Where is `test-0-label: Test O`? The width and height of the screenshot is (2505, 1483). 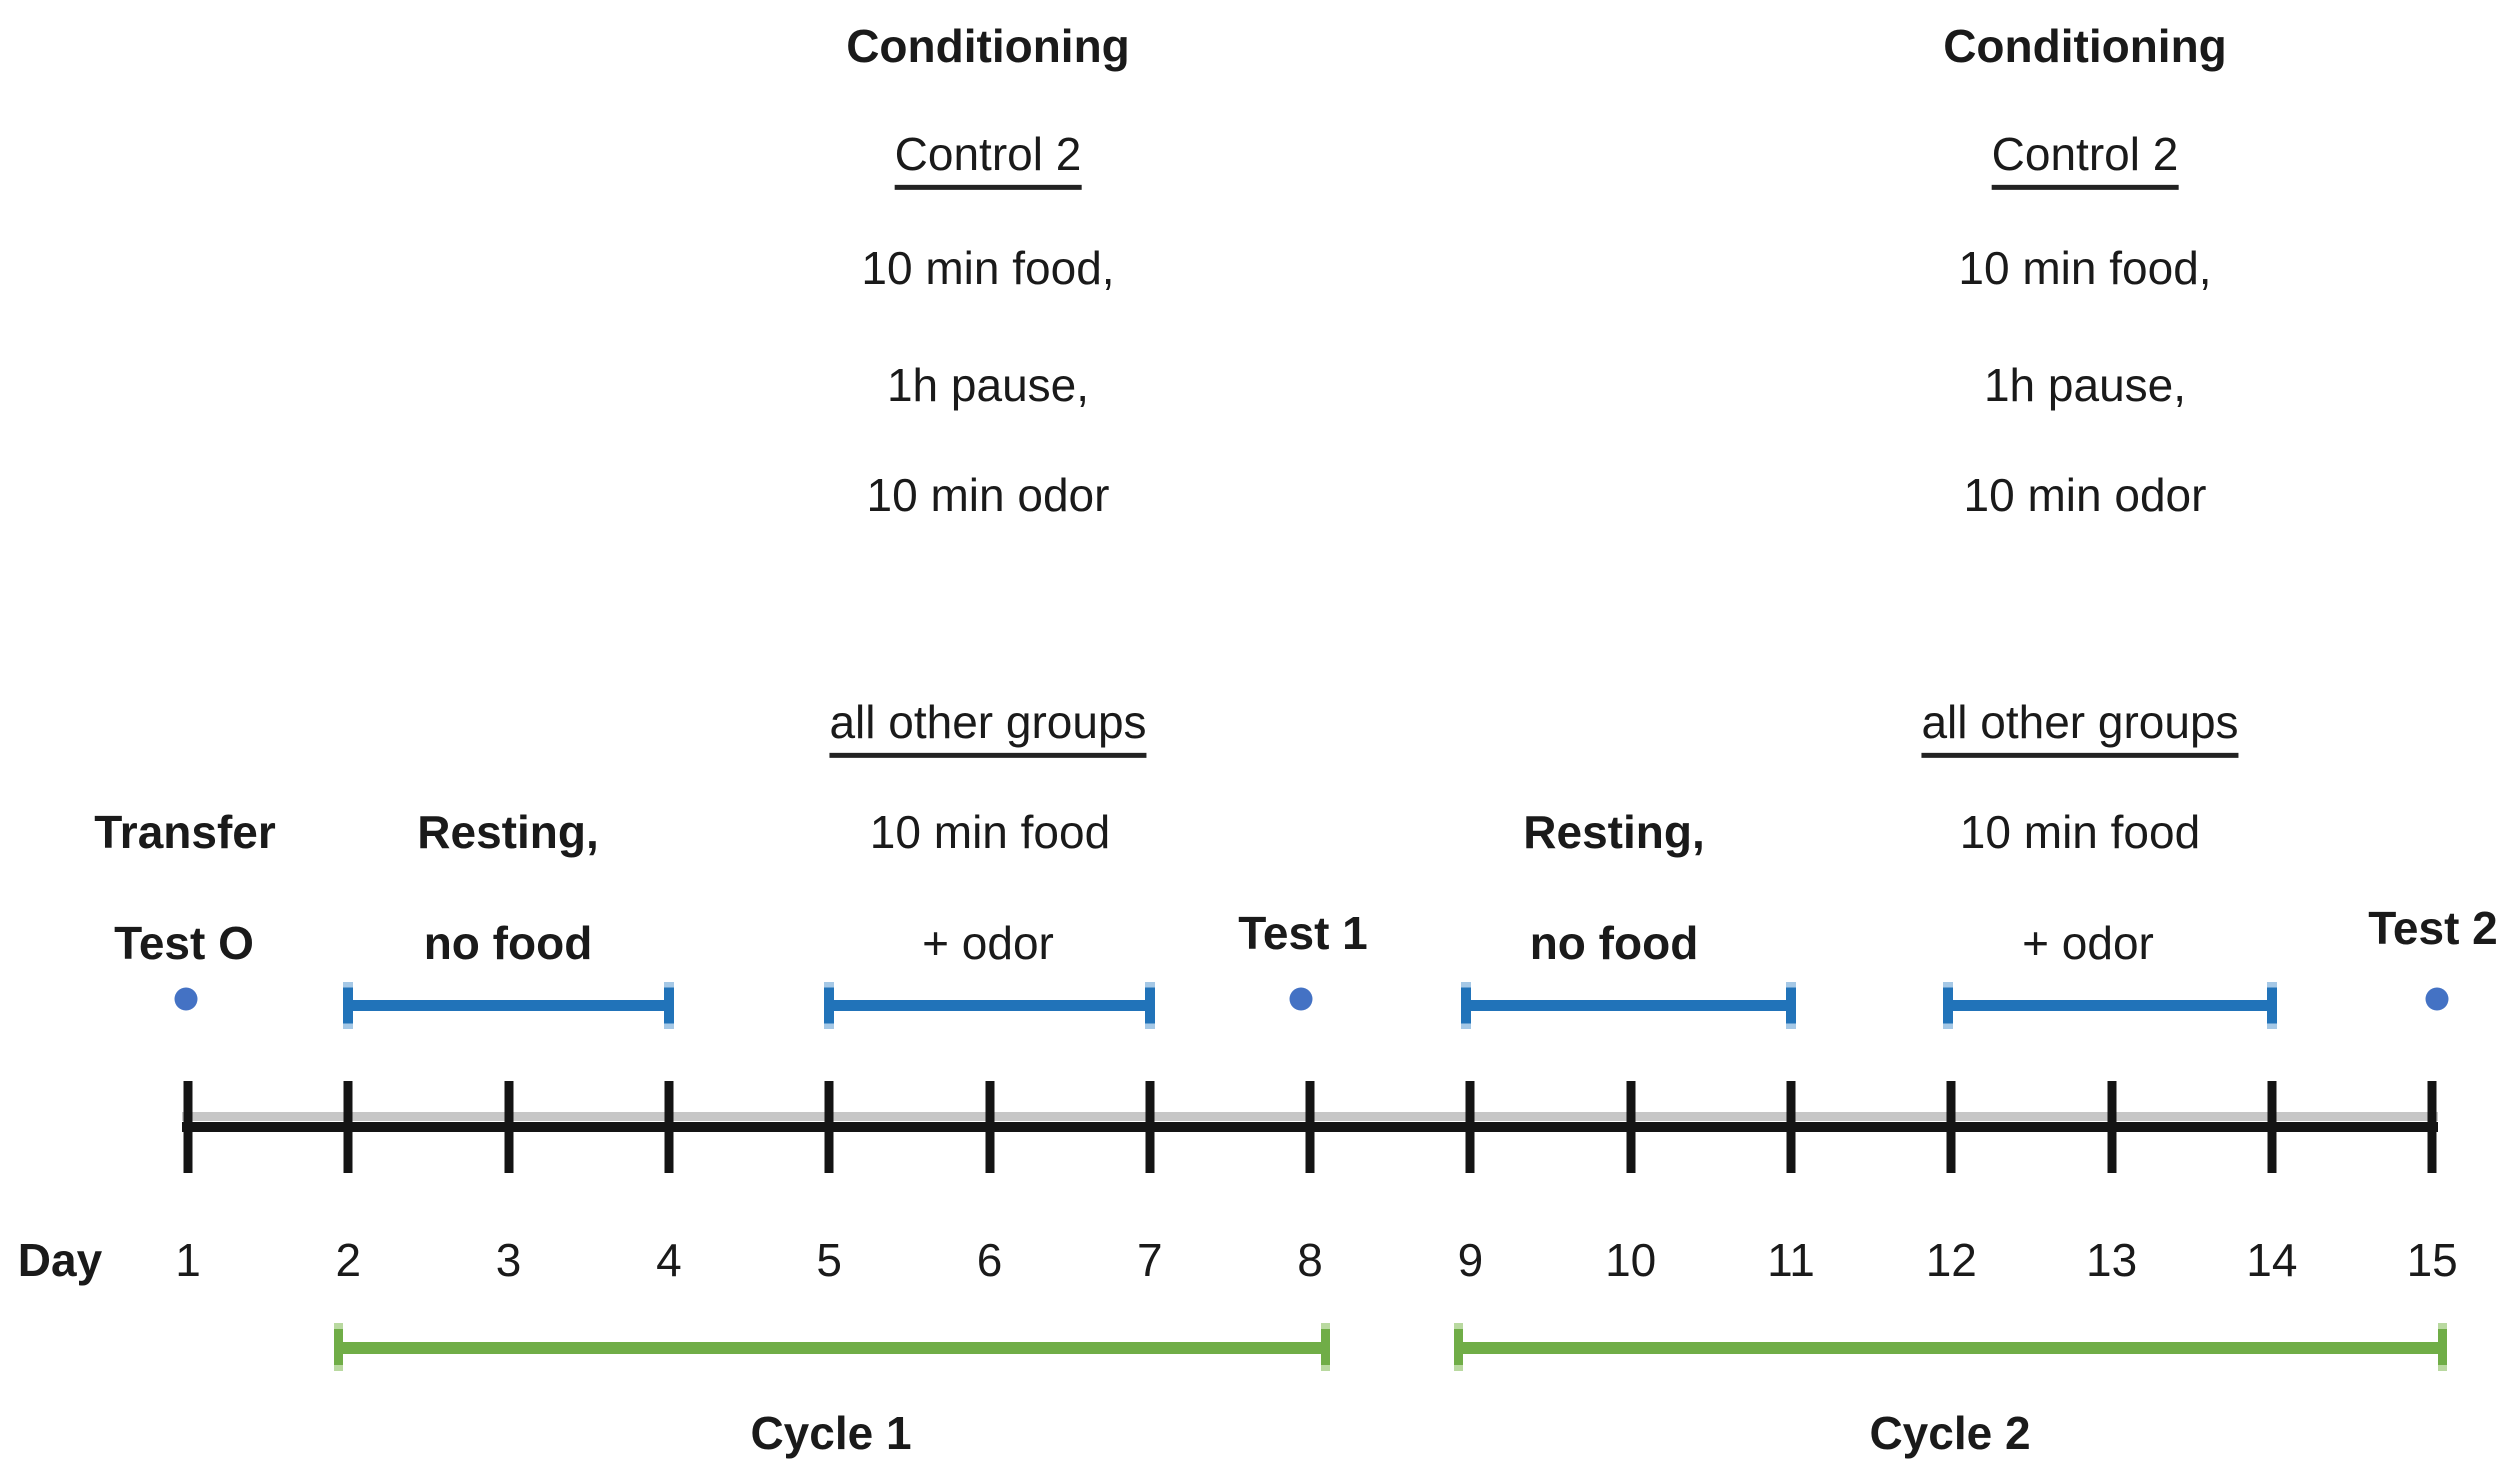 test-0-label: Test O is located at coordinates (184, 942).